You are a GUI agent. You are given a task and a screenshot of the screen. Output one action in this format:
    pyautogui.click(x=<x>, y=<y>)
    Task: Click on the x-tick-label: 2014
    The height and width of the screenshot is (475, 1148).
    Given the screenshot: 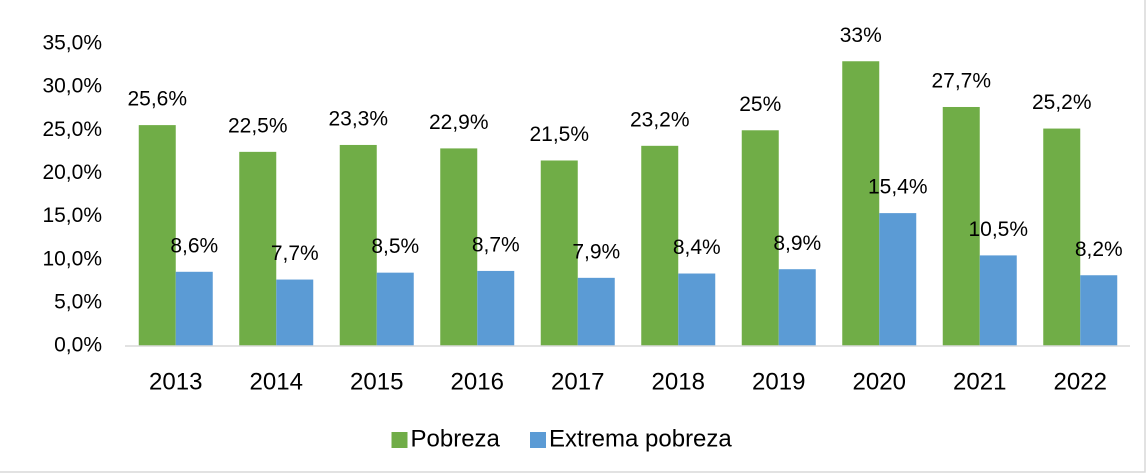 What is the action you would take?
    pyautogui.click(x=276, y=381)
    